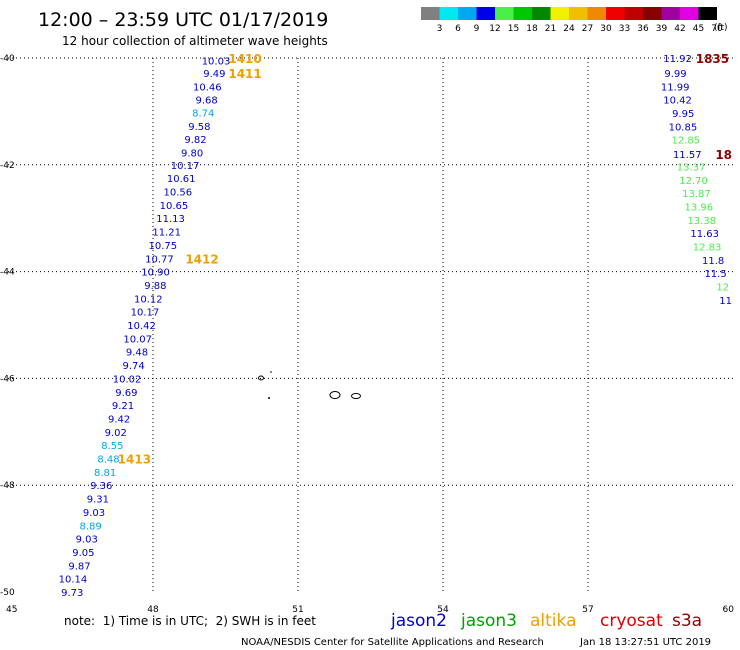 The height and width of the screenshot is (650, 740). I want to click on y-tick-label: -50, so click(7, 593).